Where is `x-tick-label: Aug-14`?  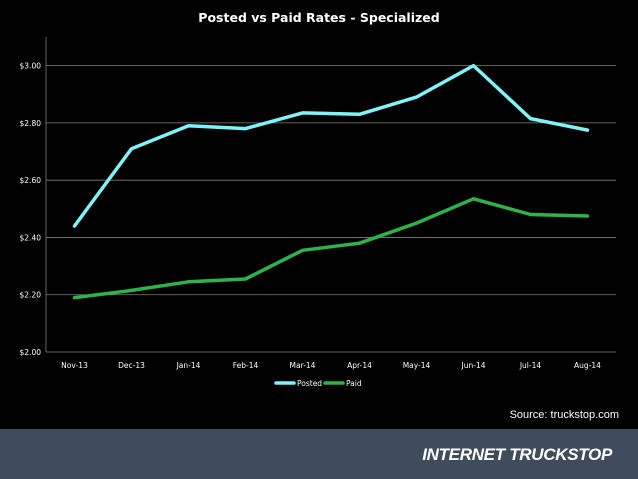
x-tick-label: Aug-14 is located at coordinates (587, 365).